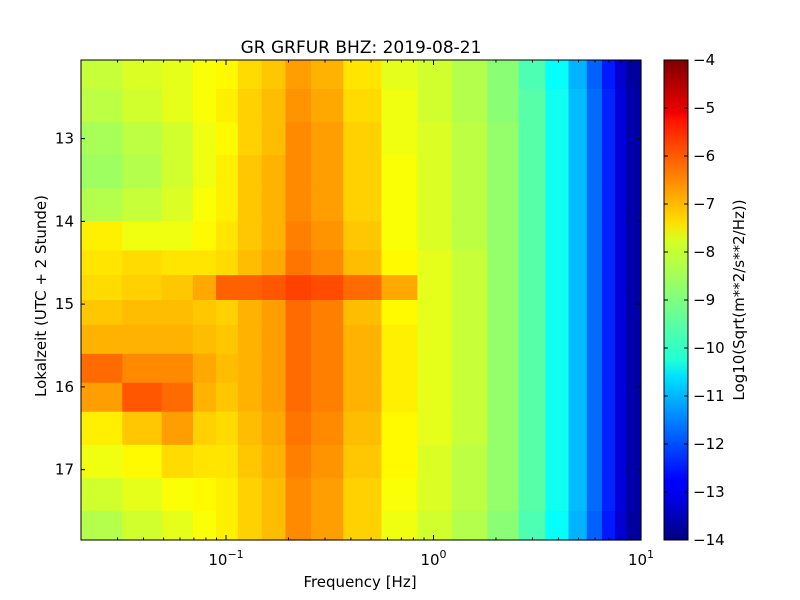  What do you see at coordinates (709, 492) in the screenshot?
I see `colorbar-tick-label: −13` at bounding box center [709, 492].